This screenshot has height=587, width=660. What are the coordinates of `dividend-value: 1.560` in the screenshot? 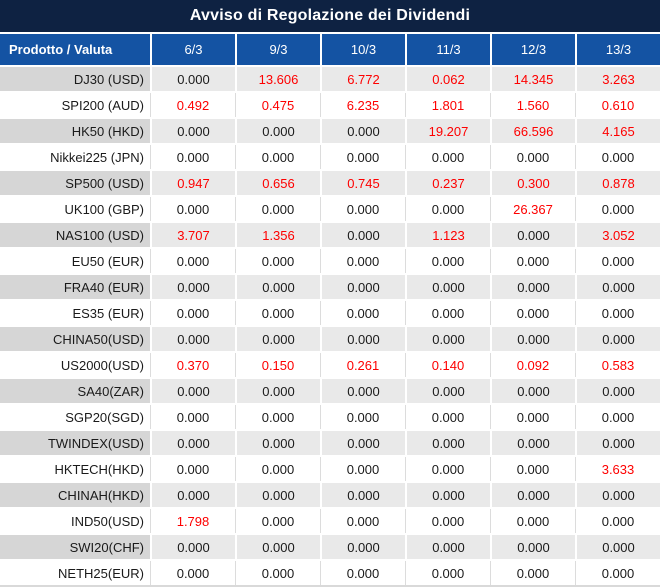 It's located at (532, 105).